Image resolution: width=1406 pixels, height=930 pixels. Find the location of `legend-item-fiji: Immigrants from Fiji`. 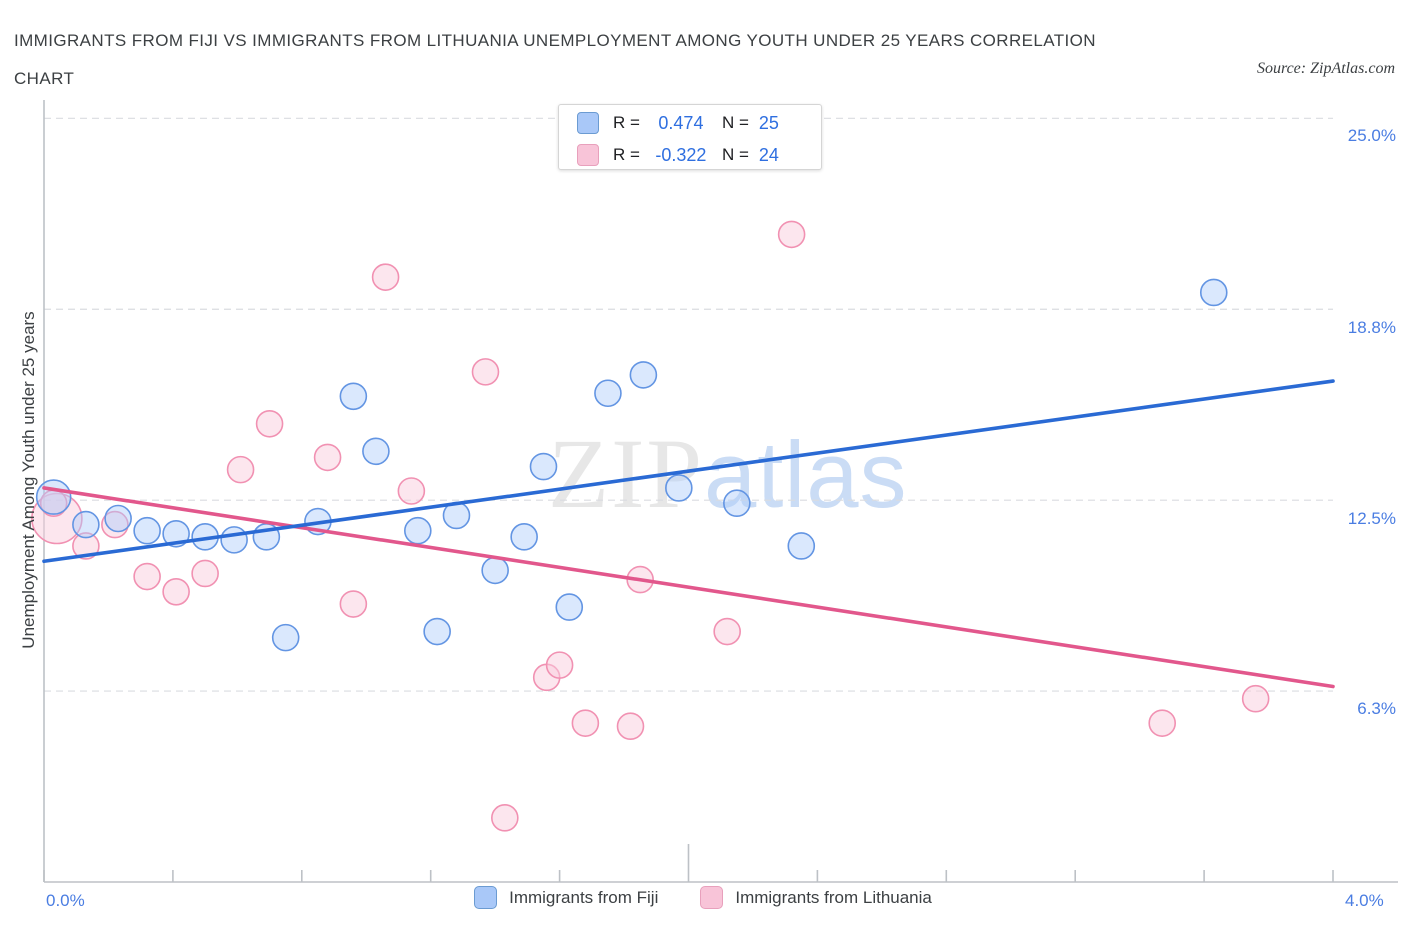

legend-item-fiji: Immigrants from Fiji is located at coordinates (566, 897).